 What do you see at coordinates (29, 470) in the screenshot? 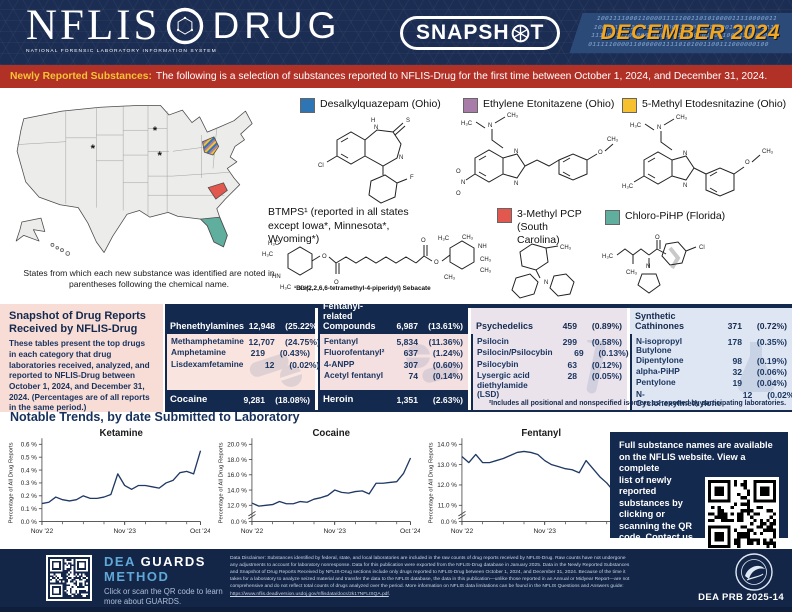
I see `svg-text: 0.4 %` at bounding box center [29, 470].